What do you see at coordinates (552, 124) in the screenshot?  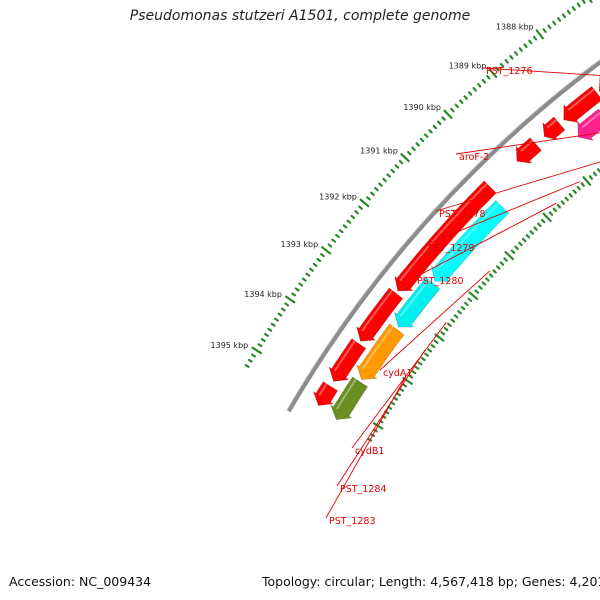 I see `cds-feature-4-highlight` at bounding box center [552, 124].